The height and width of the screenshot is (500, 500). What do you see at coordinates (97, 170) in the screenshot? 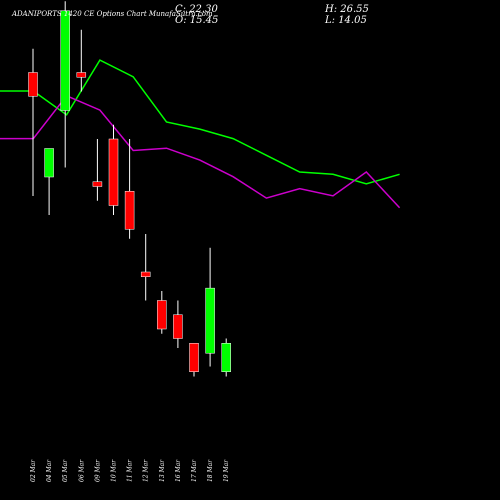
I see `candle-09-mar` at bounding box center [97, 170].